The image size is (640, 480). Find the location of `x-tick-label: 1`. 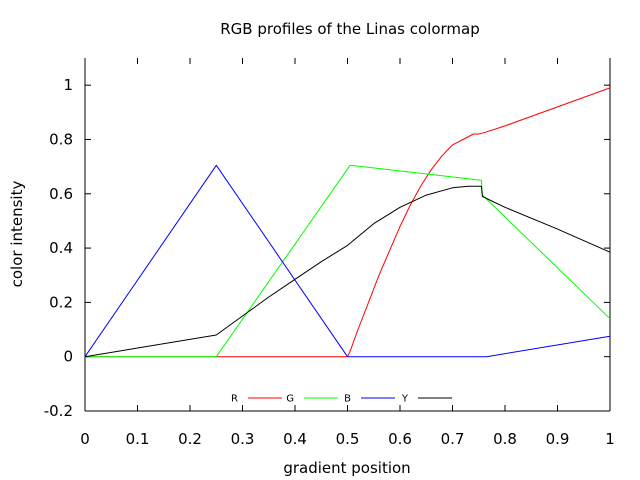

x-tick-label: 1 is located at coordinates (610, 439).